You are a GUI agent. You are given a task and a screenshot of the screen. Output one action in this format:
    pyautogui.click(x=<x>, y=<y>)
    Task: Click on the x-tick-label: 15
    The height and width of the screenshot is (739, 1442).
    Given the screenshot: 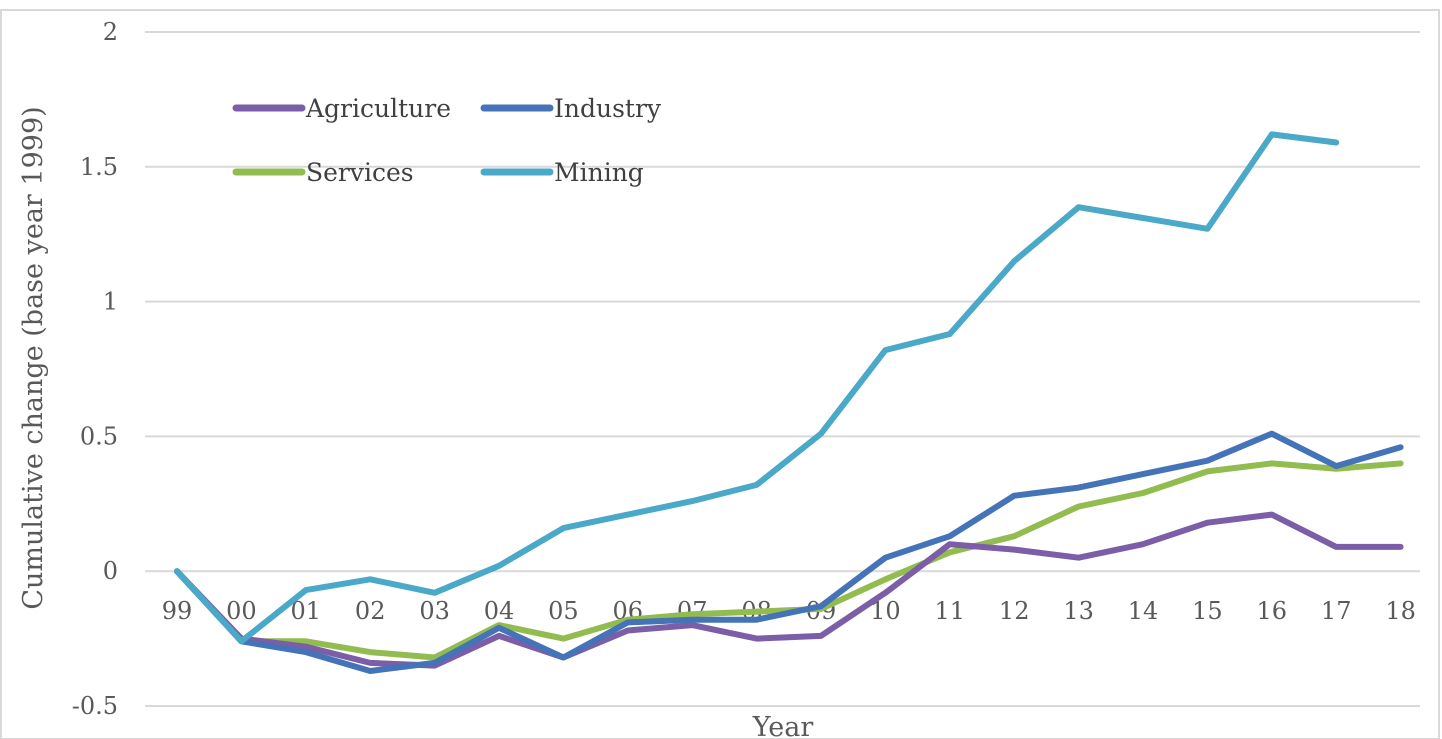 What is the action you would take?
    pyautogui.click(x=1207, y=611)
    